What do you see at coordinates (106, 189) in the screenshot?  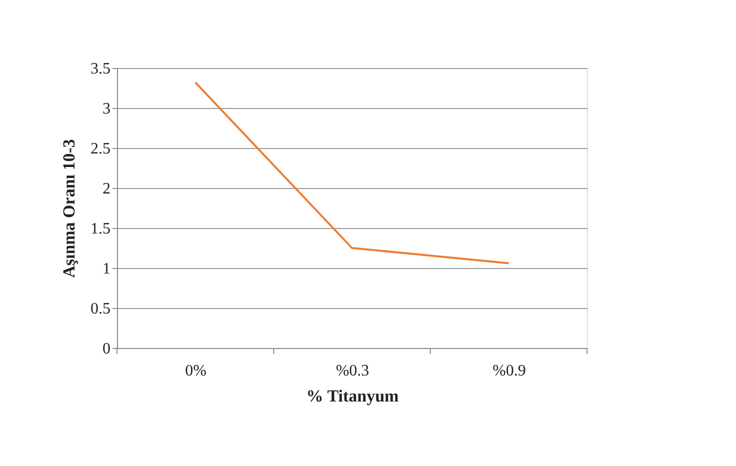 I see `y-tick-label: 2` at bounding box center [106, 189].